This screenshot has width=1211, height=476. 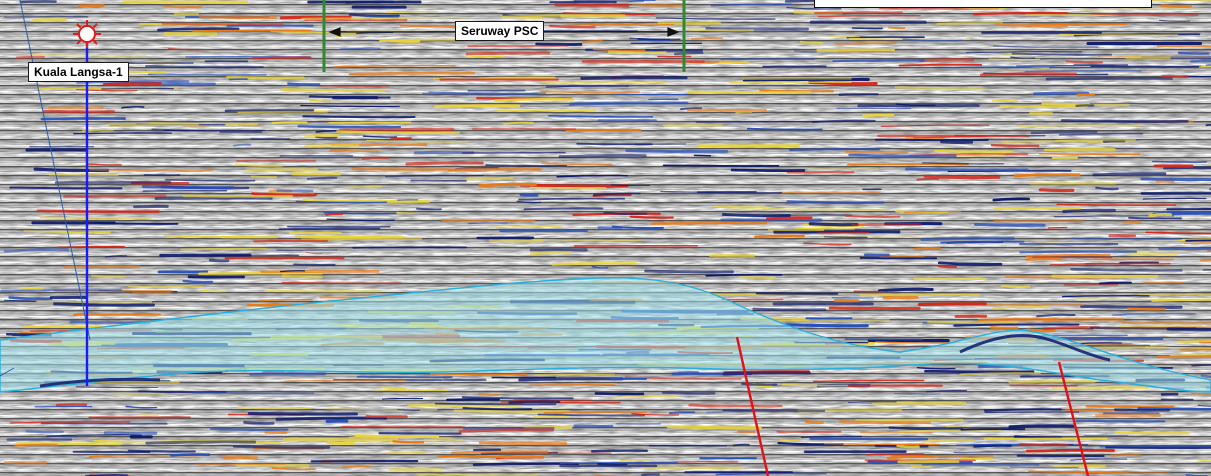 I want to click on leader-line, so click(x=7, y=372).